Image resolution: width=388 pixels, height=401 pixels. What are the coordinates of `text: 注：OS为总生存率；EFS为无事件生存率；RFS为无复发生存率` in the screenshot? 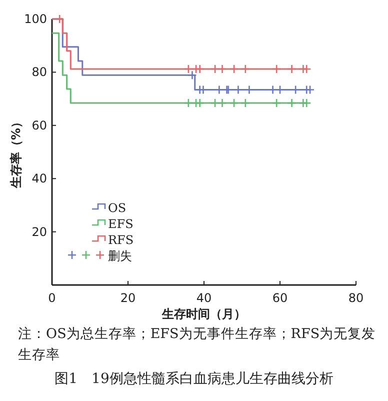 It's located at (197, 345).